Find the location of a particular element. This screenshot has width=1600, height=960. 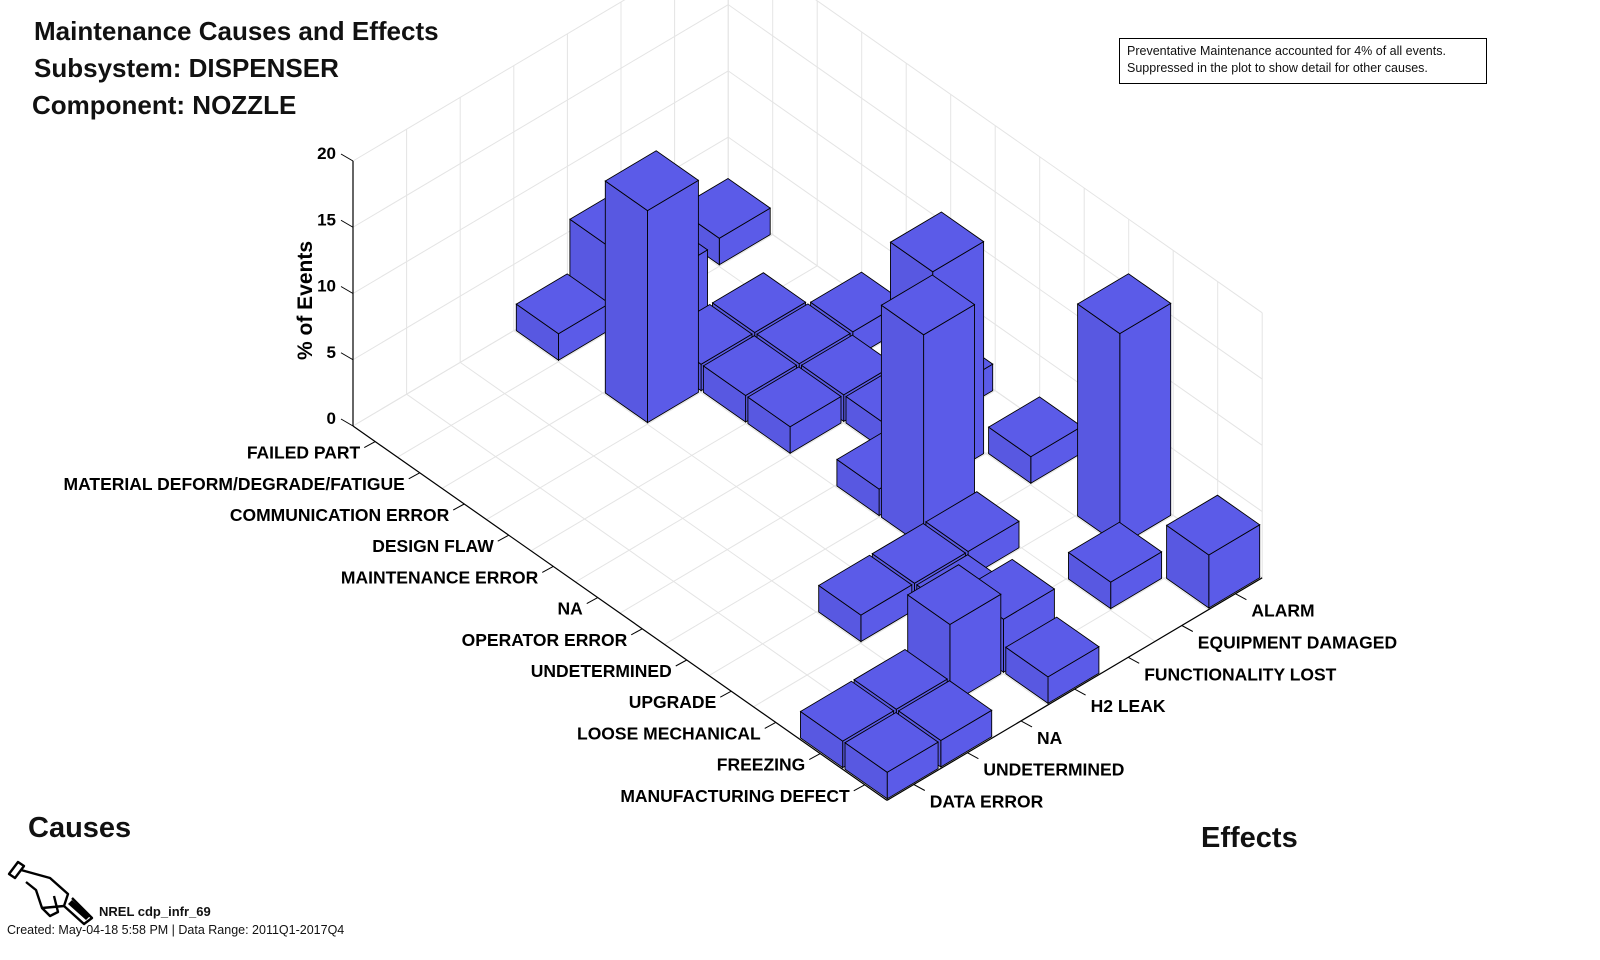

chart-title: Maintenance Causes and Effects is located at coordinates (236, 31).